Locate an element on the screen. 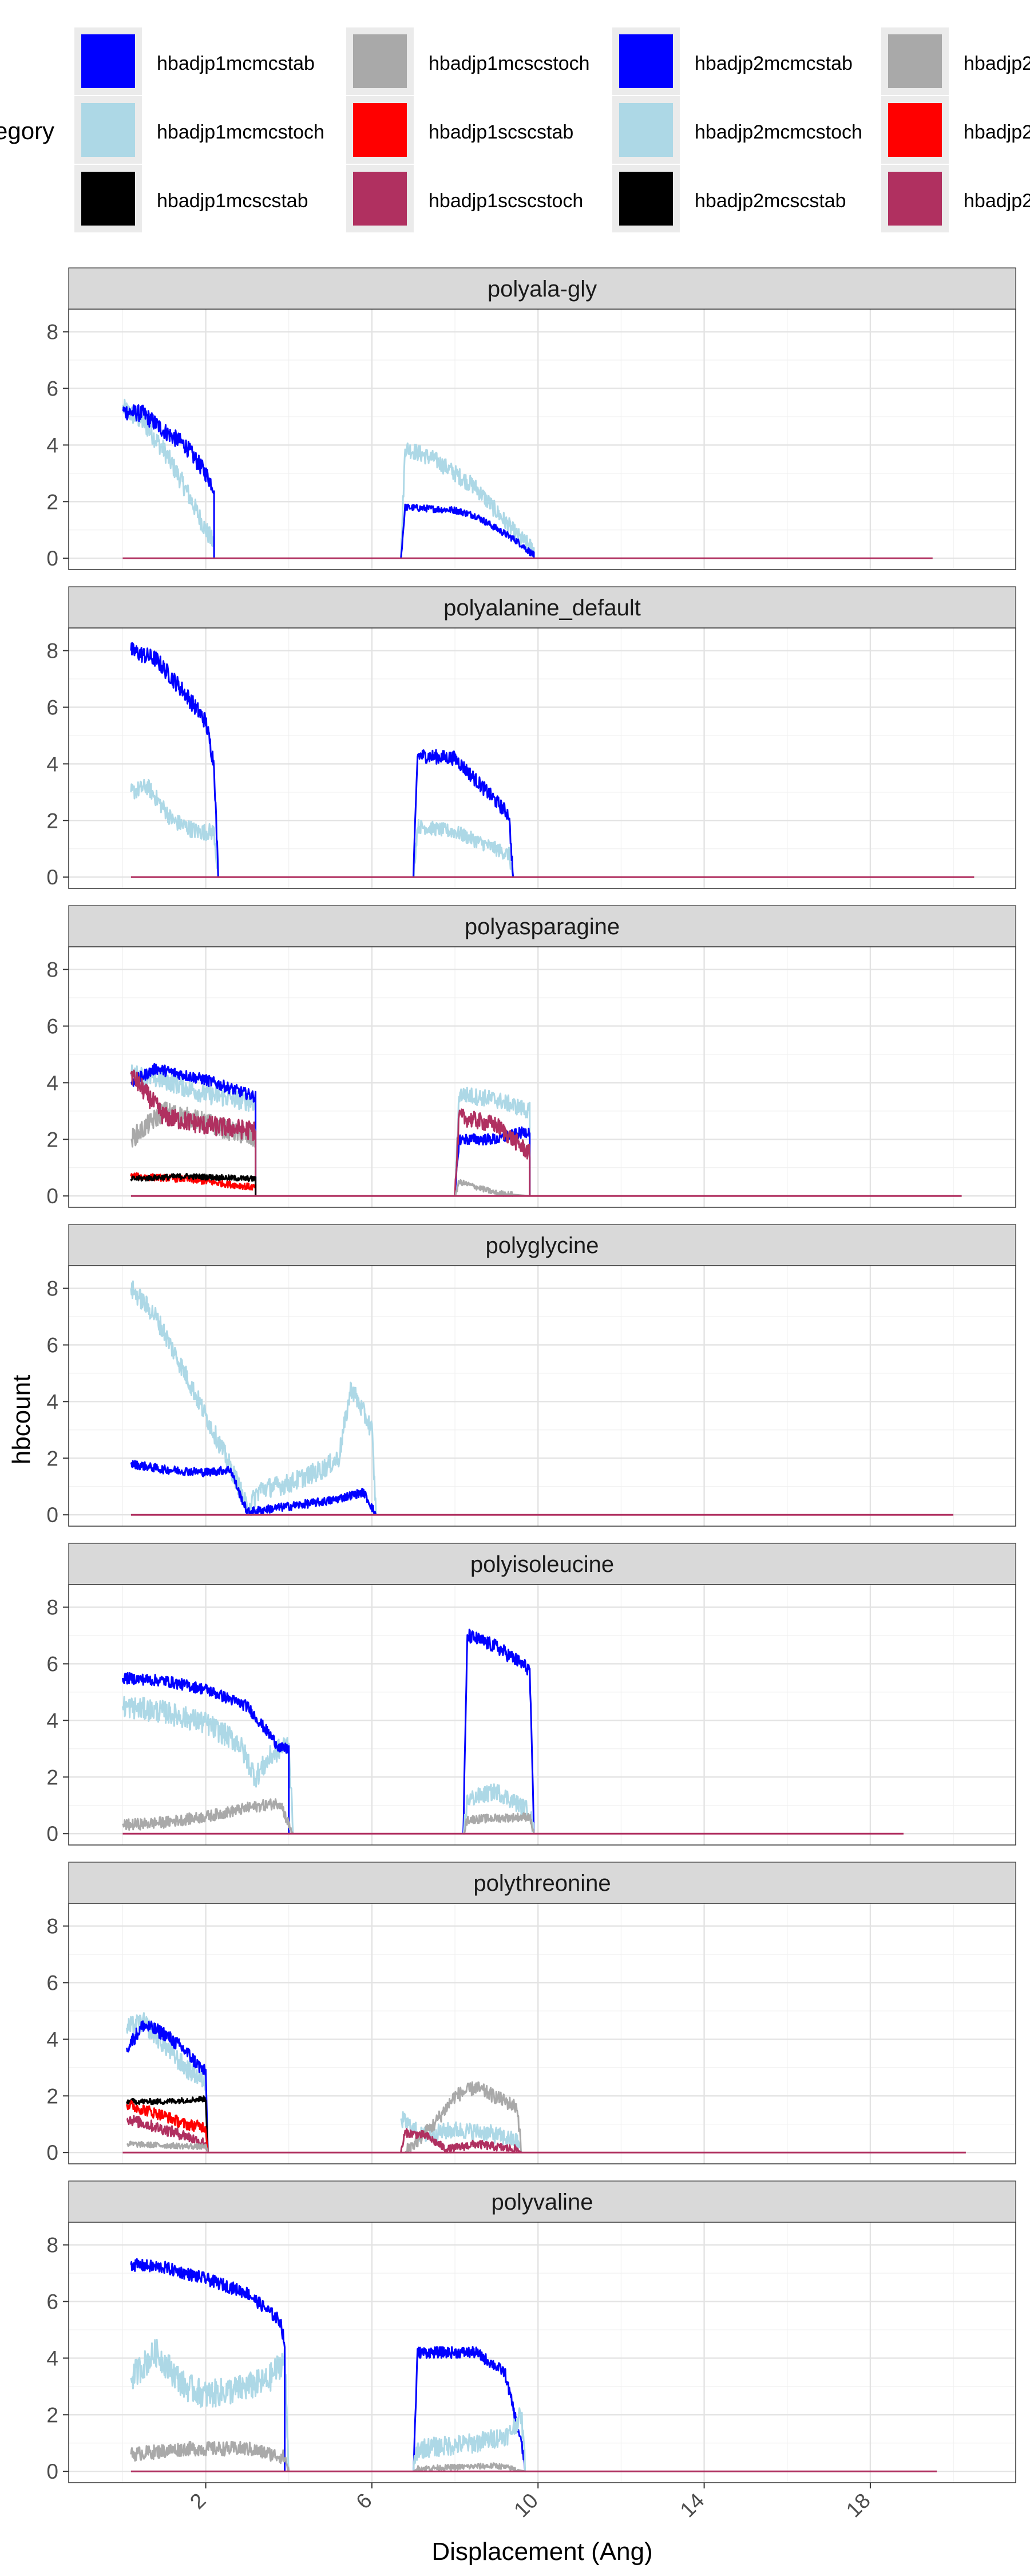 The image size is (1030, 2576). facet-title: polyvaline is located at coordinates (542, 2202).